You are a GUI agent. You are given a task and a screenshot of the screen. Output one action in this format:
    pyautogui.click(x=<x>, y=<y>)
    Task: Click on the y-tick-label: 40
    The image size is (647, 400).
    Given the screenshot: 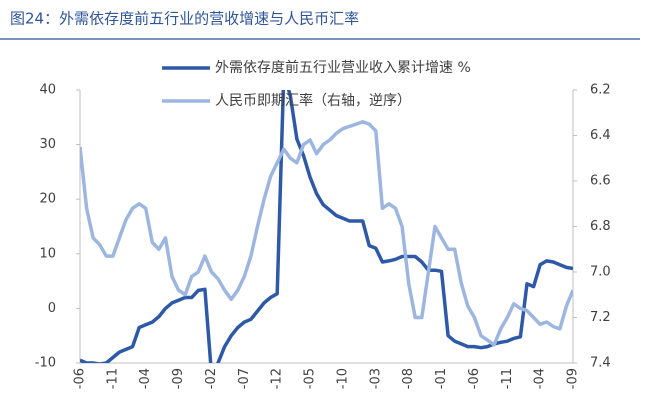 What is the action you would take?
    pyautogui.click(x=47, y=90)
    